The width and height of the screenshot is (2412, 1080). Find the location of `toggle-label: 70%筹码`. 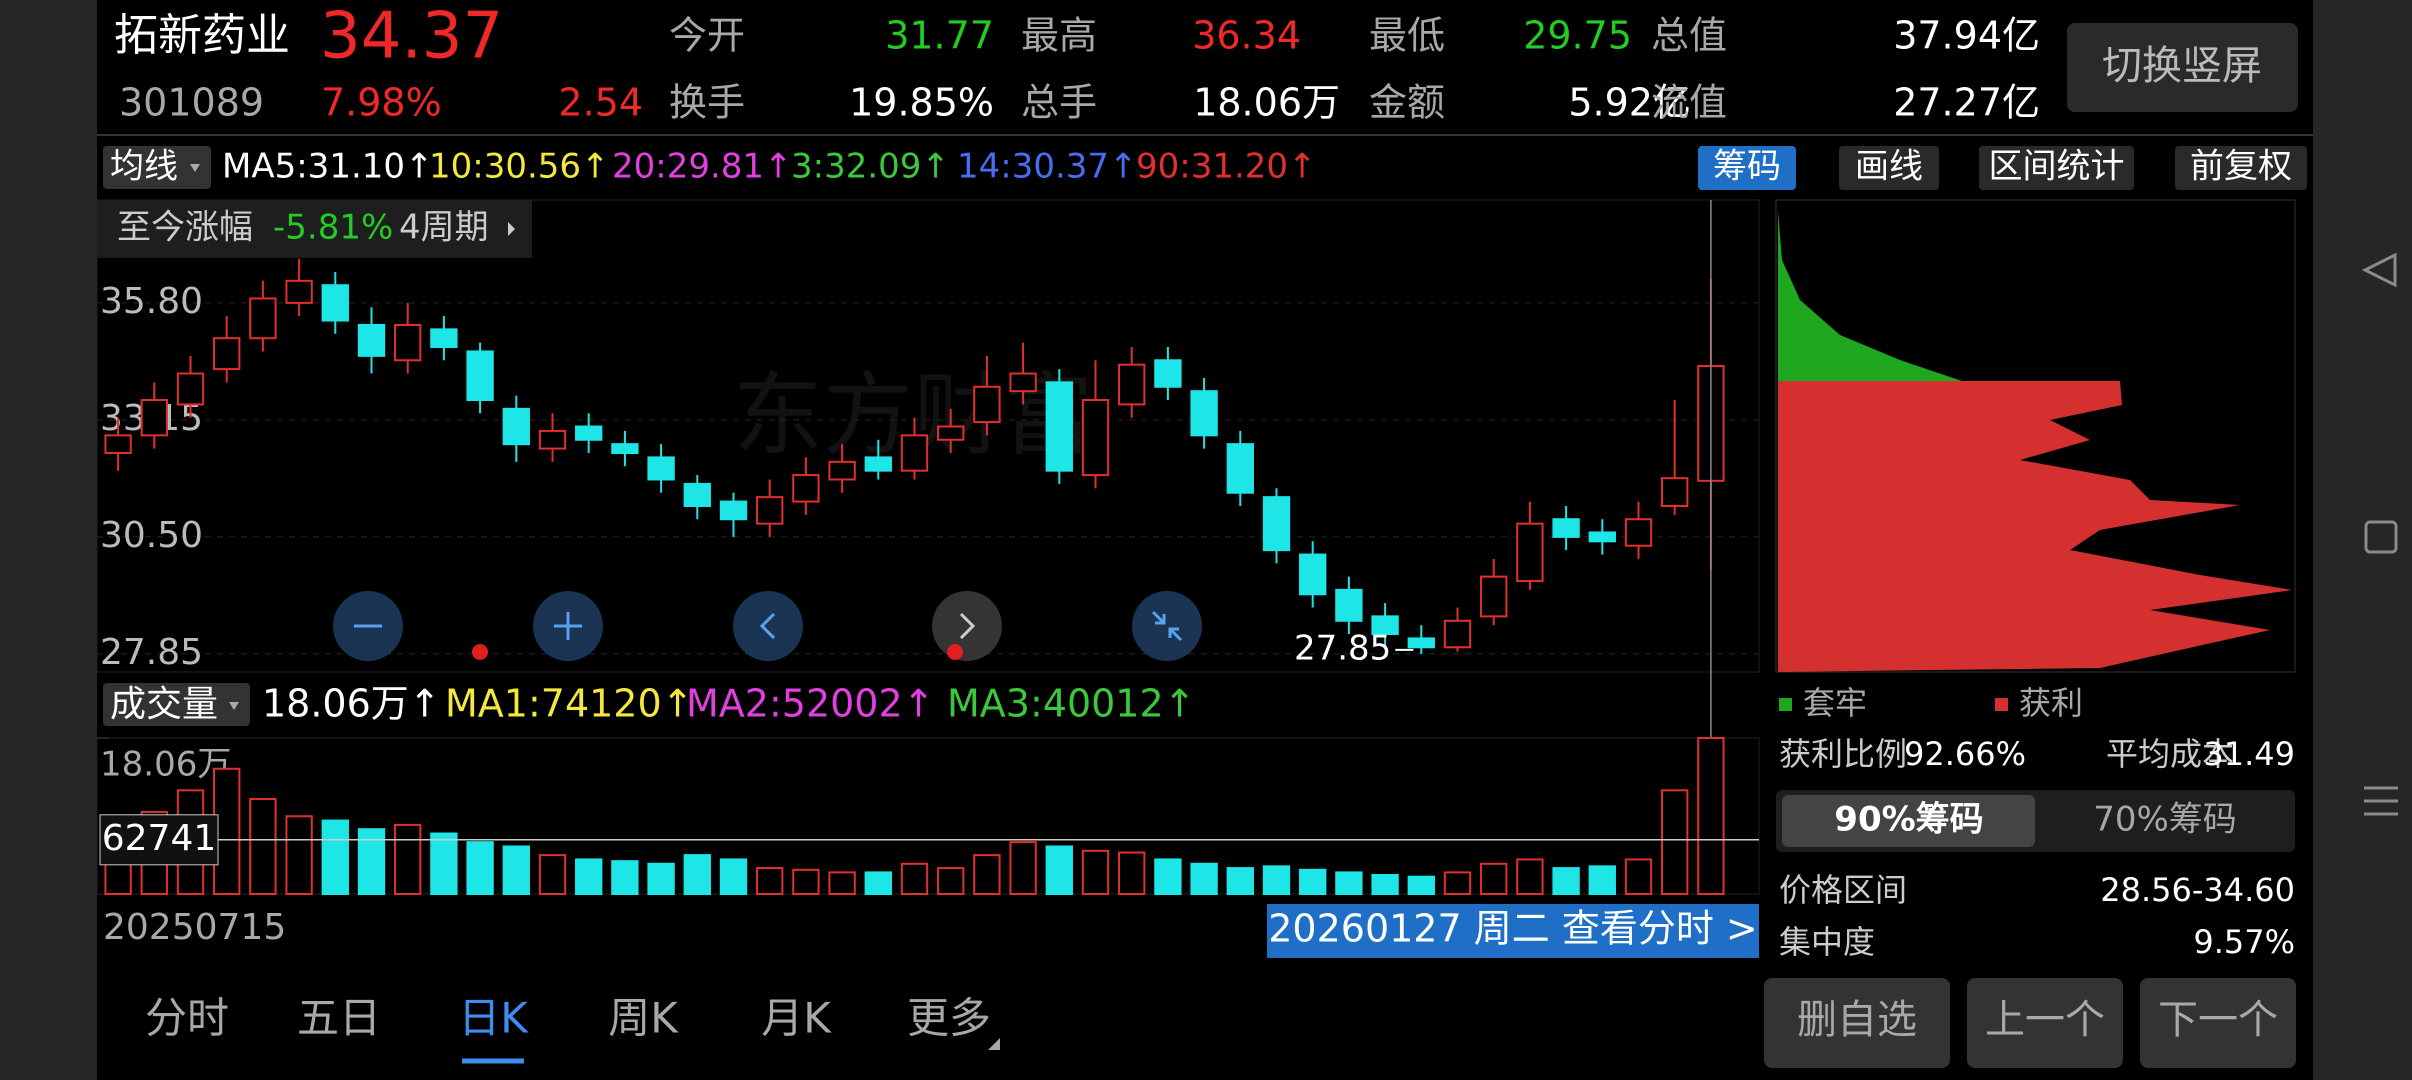

toggle-label: 70%筹码 is located at coordinates (2165, 820).